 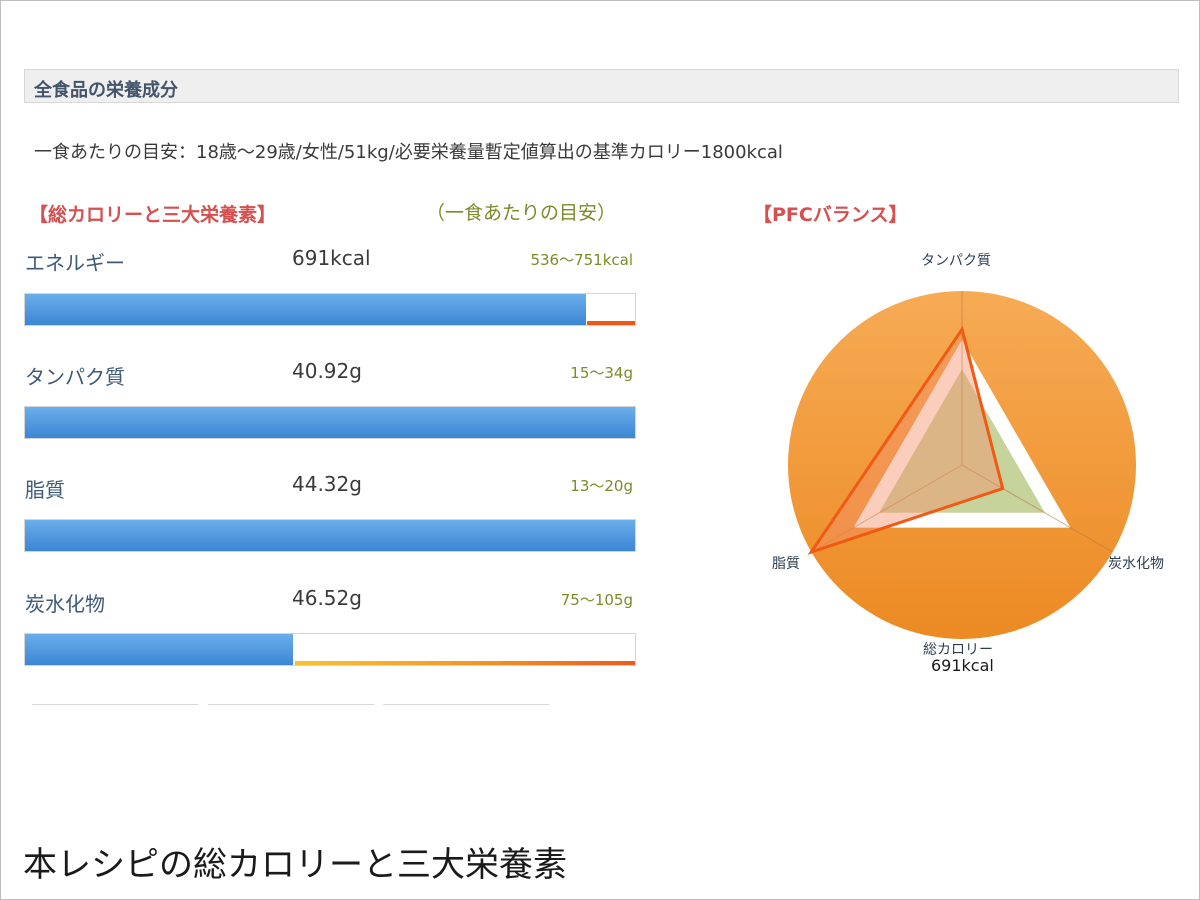 What do you see at coordinates (327, 371) in the screenshot?
I see `protein-value: 40.92g` at bounding box center [327, 371].